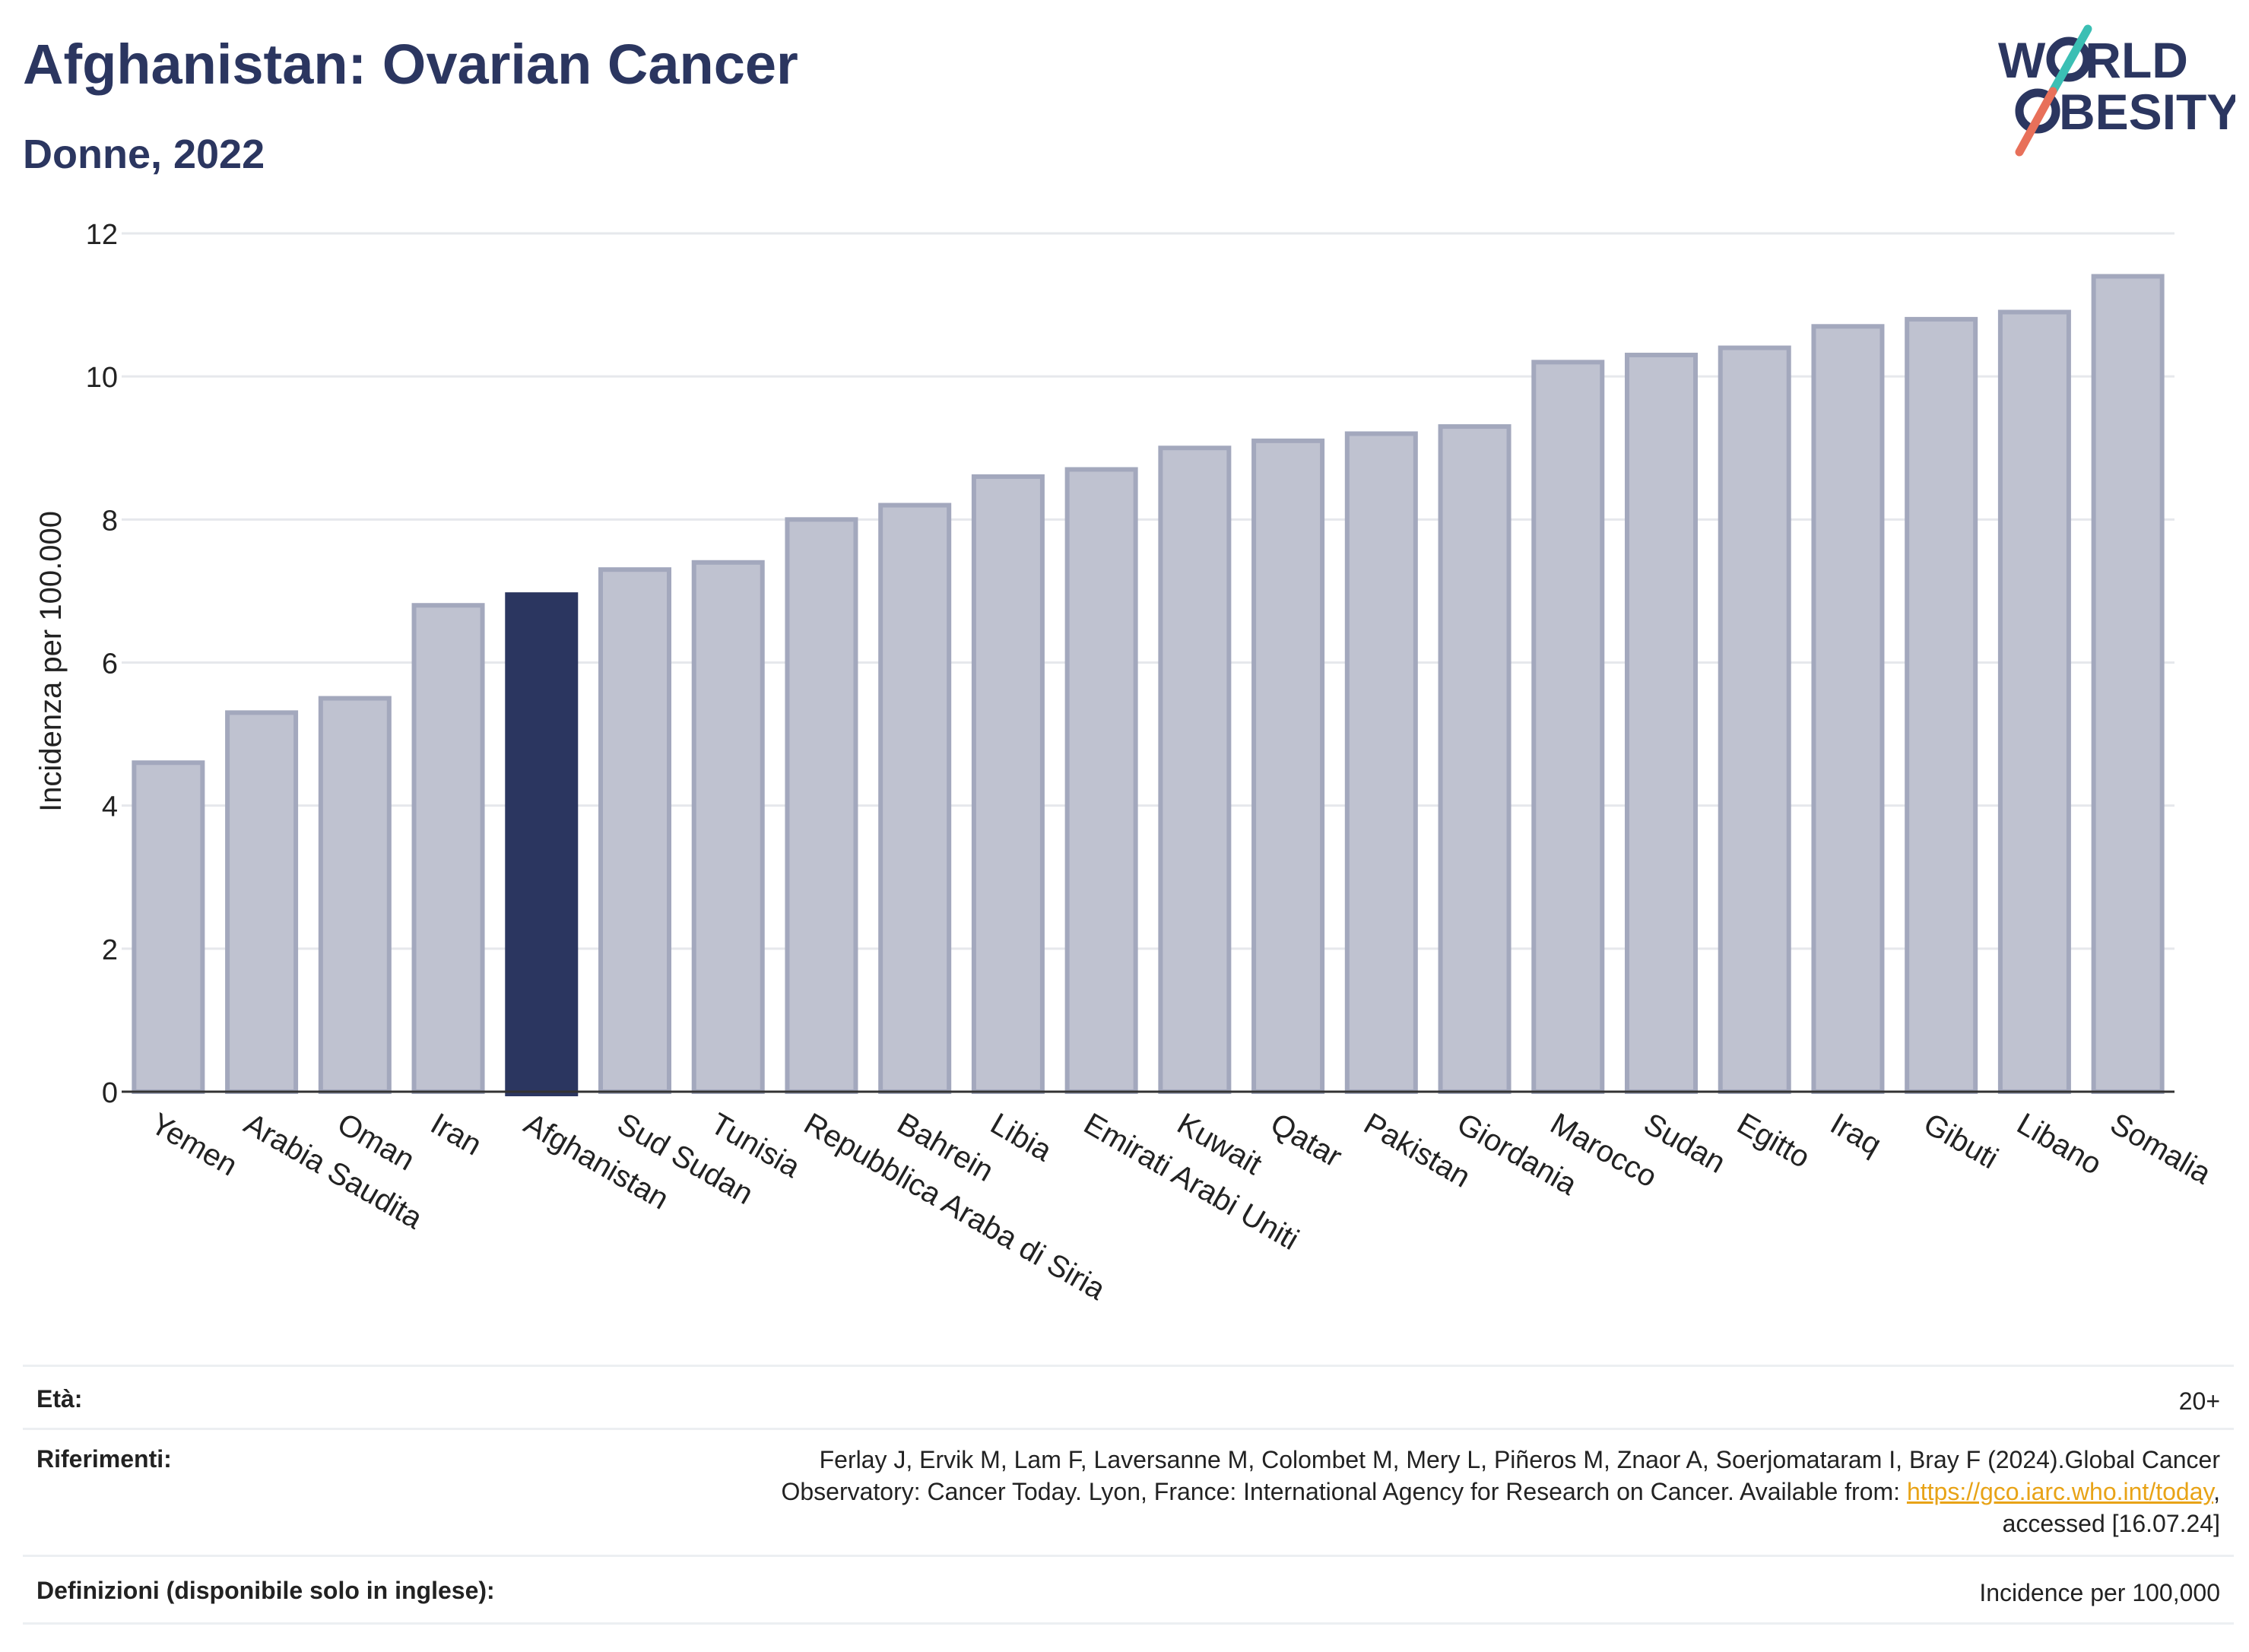 The image size is (2249, 1652). Describe the element at coordinates (2216, 1491) in the screenshot. I see `references-comma: ,` at that location.